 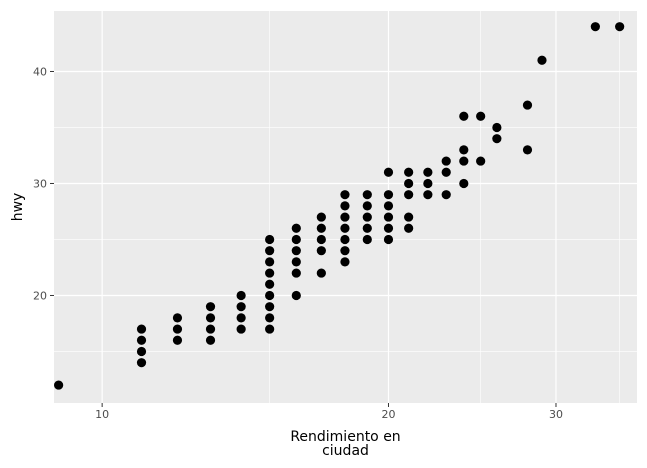 I want to click on y-tick-label: 40, so click(x=40, y=71).